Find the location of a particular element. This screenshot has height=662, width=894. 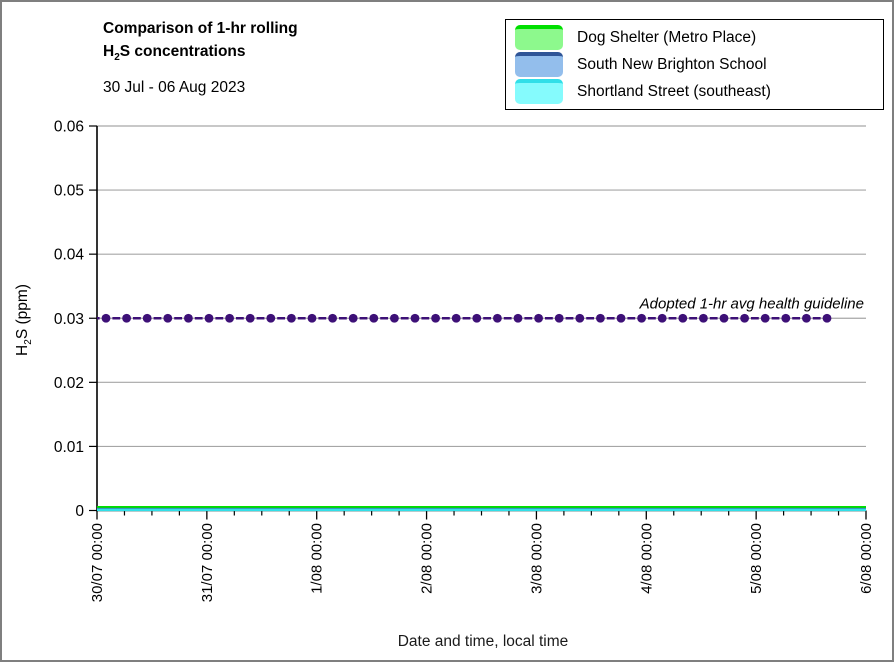

svg-text: 0.05 is located at coordinates (69, 191).